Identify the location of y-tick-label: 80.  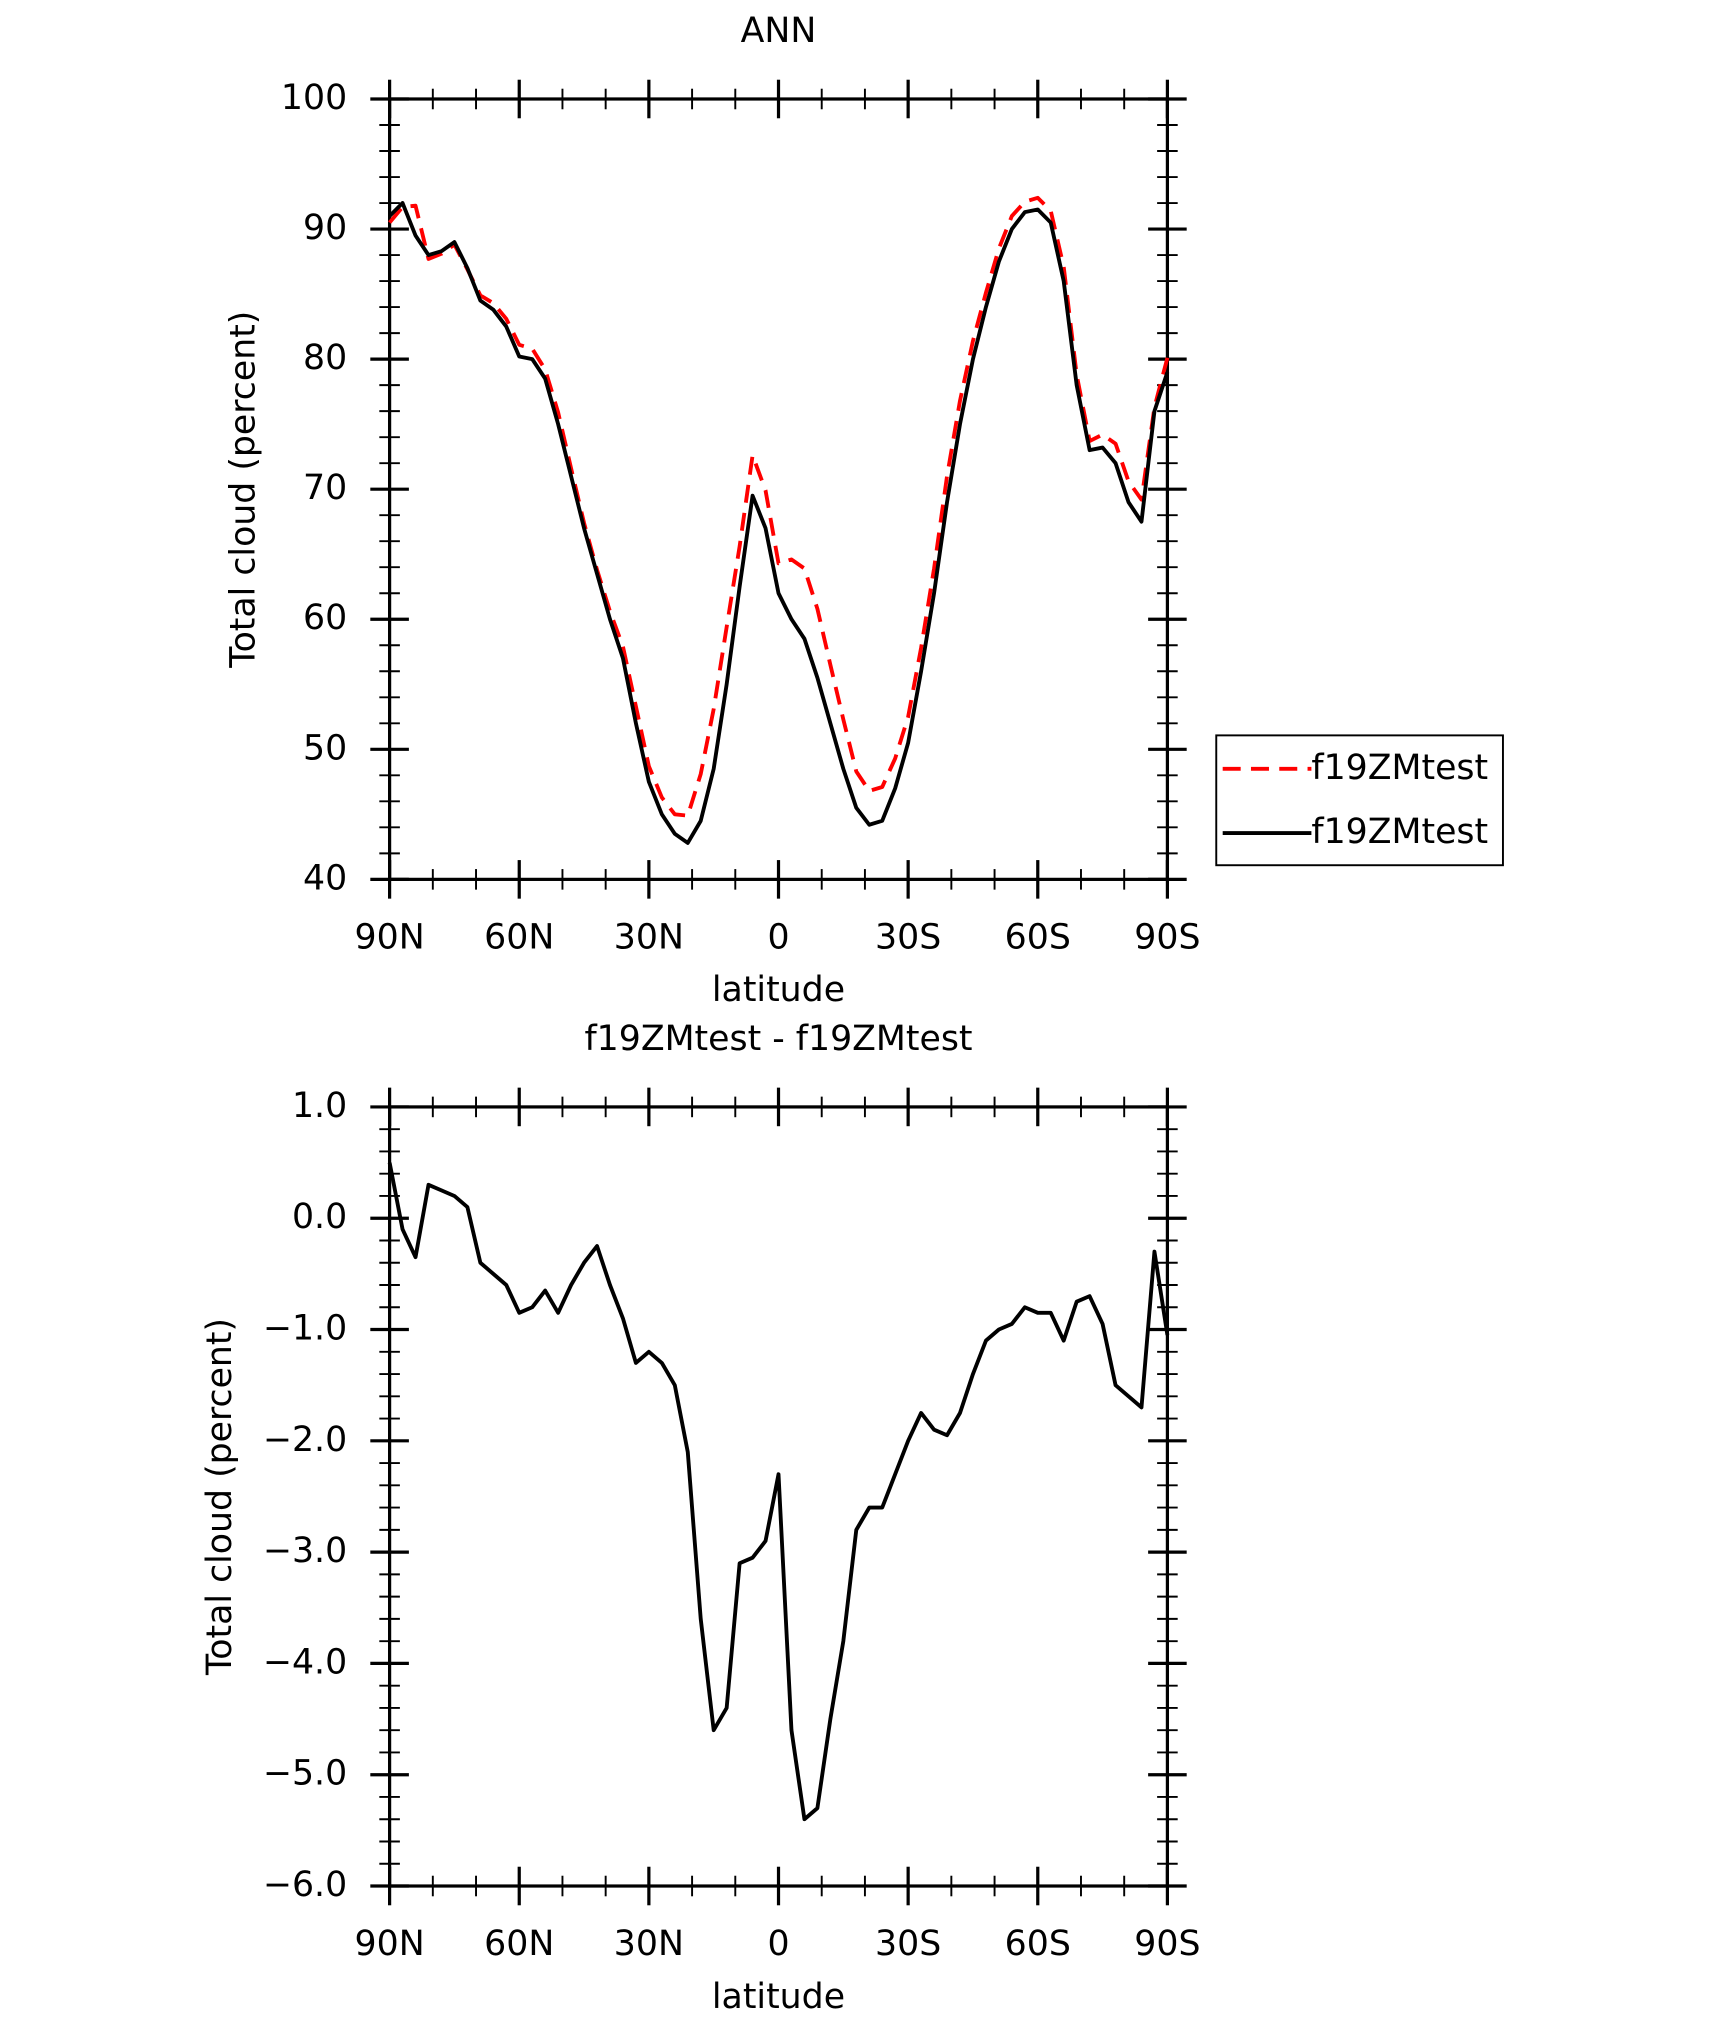
(325, 358).